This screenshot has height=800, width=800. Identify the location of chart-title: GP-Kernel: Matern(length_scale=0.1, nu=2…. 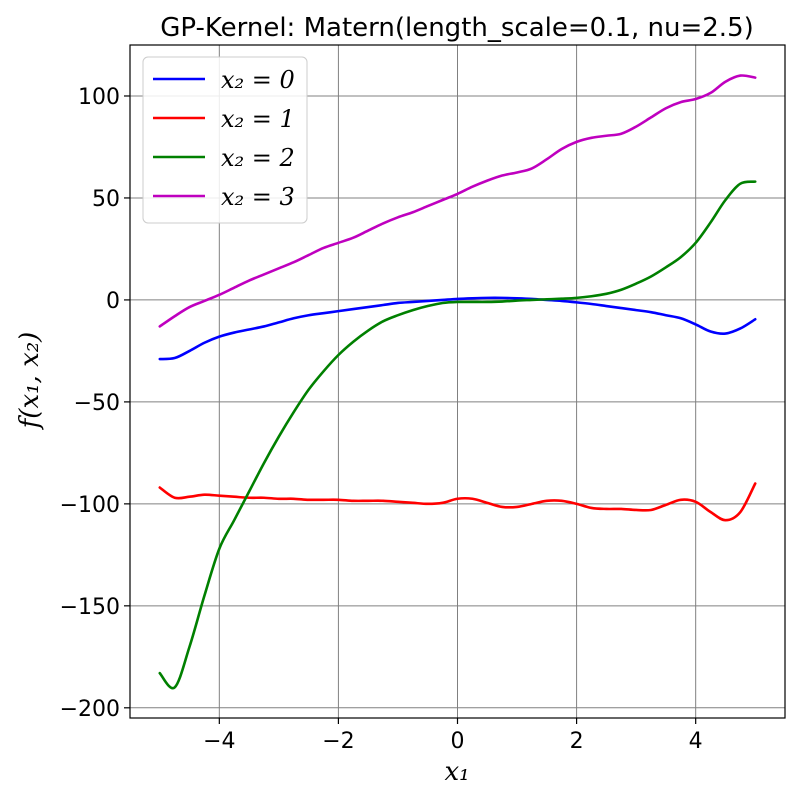
(457, 28).